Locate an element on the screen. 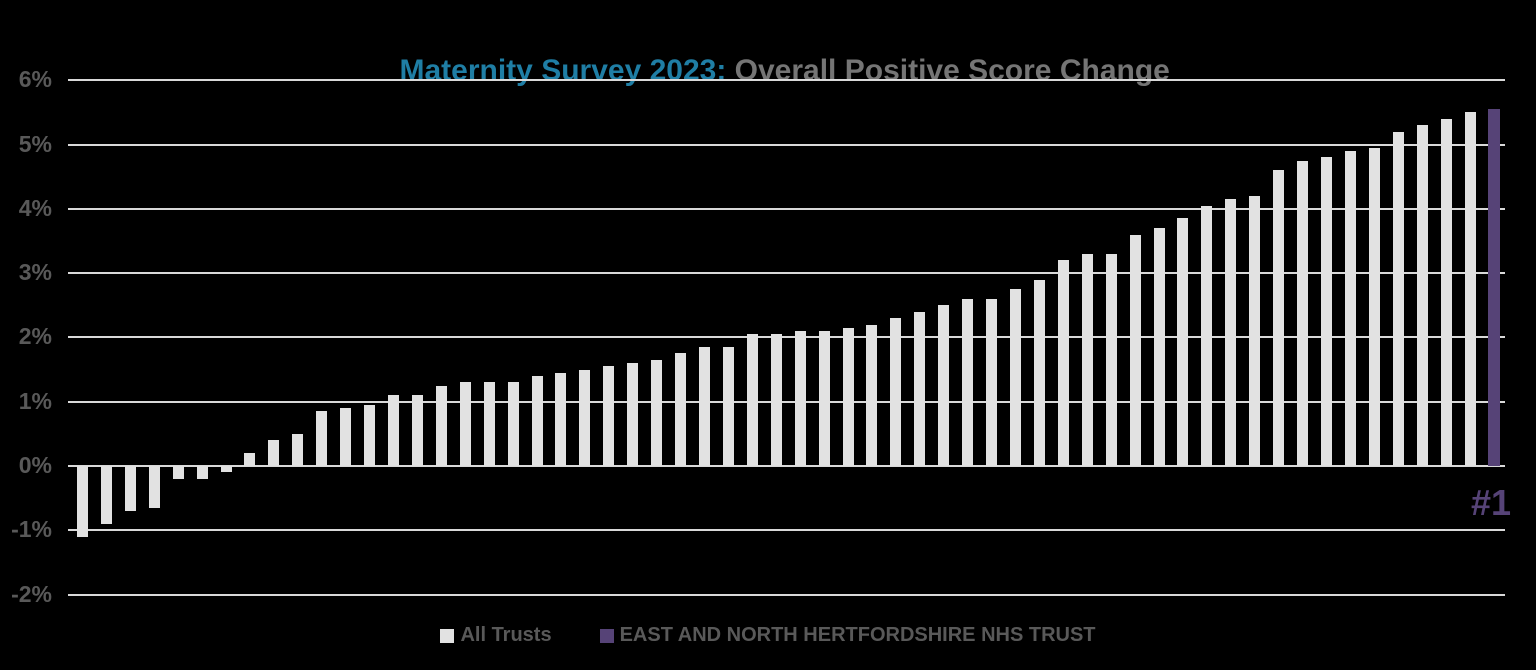  y-axis-tick-label: 6% is located at coordinates (35, 79).